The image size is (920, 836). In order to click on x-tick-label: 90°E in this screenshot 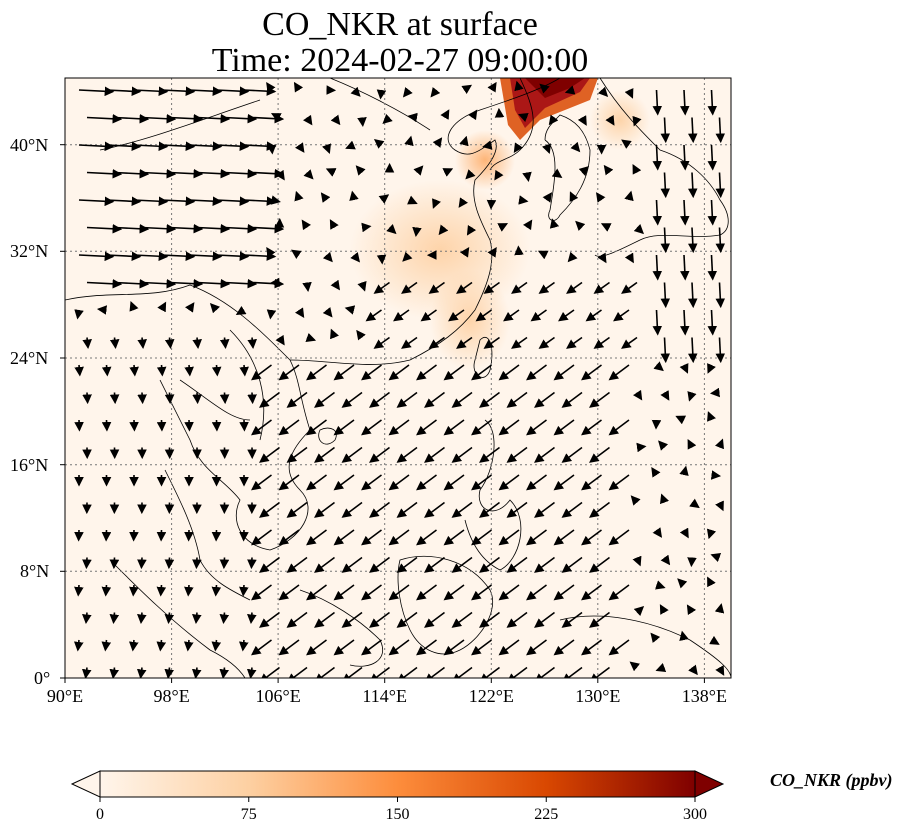, I will do `click(65, 696)`.